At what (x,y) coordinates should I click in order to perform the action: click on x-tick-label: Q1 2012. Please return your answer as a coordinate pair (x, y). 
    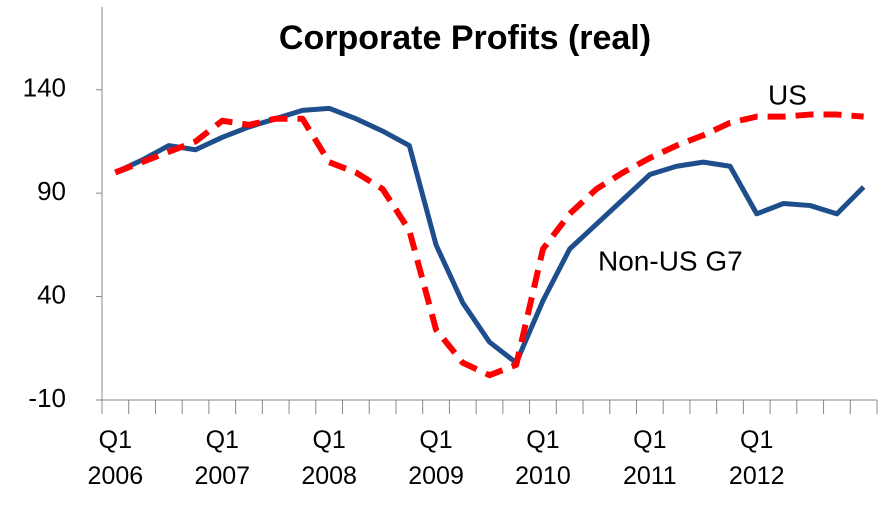
    Looking at the image, I should click on (756, 458).